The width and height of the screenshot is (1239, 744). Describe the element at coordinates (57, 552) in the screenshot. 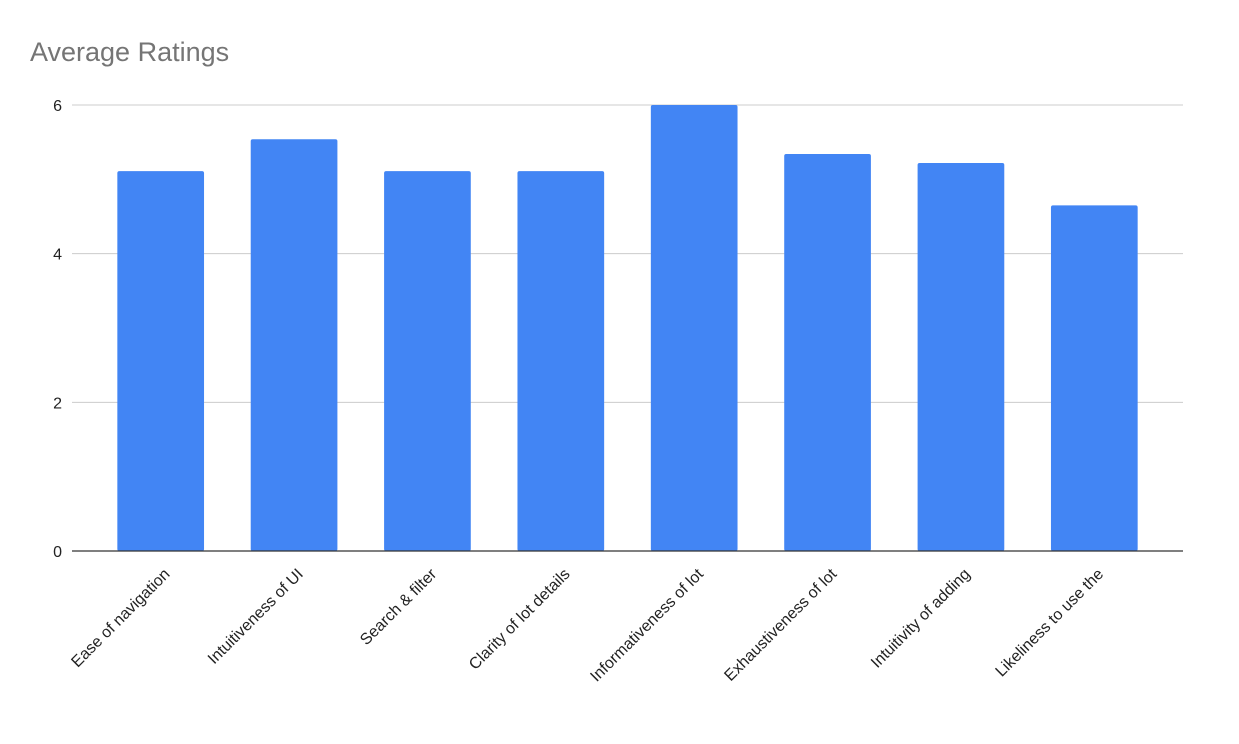

I see `y-tick-label: 0` at that location.